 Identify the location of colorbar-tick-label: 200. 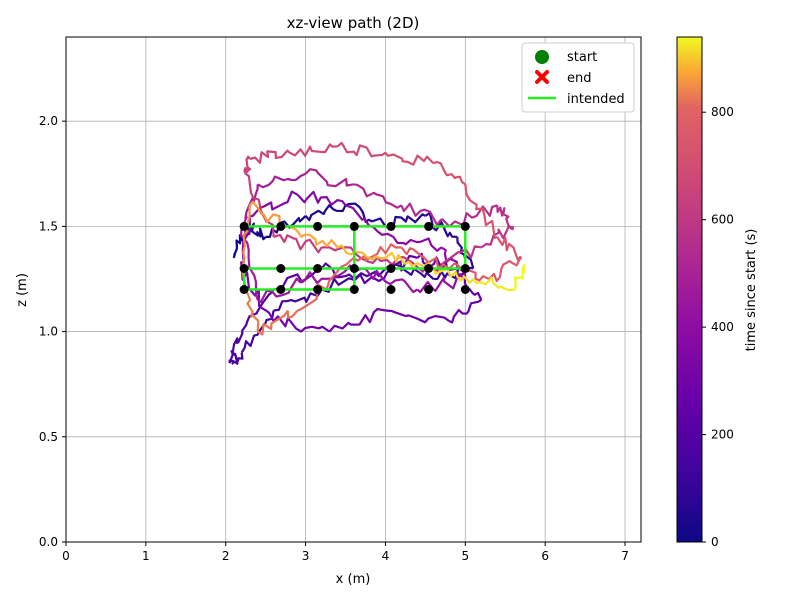
(722, 435).